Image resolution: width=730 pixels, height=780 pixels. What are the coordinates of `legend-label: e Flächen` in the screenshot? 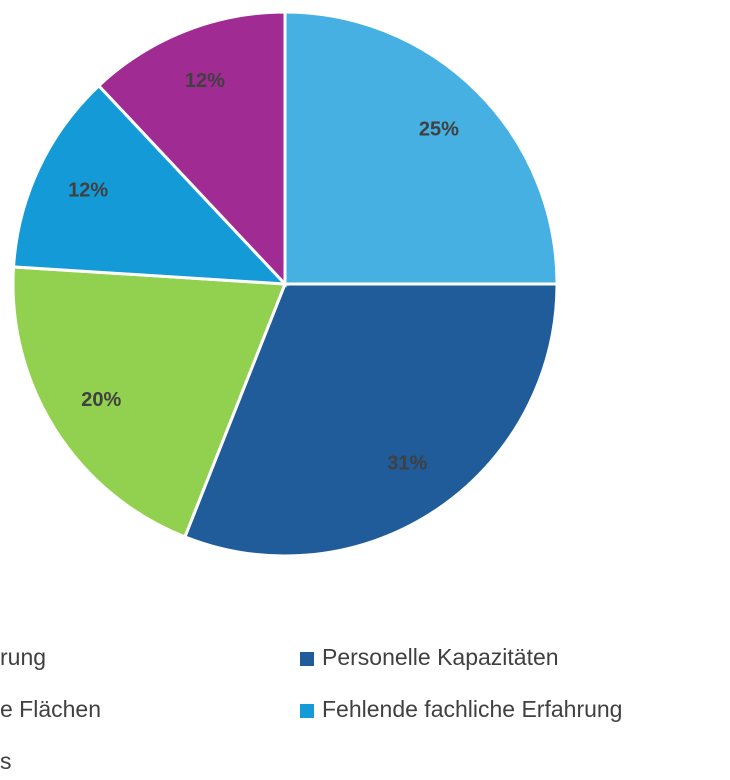 It's located at (50, 709).